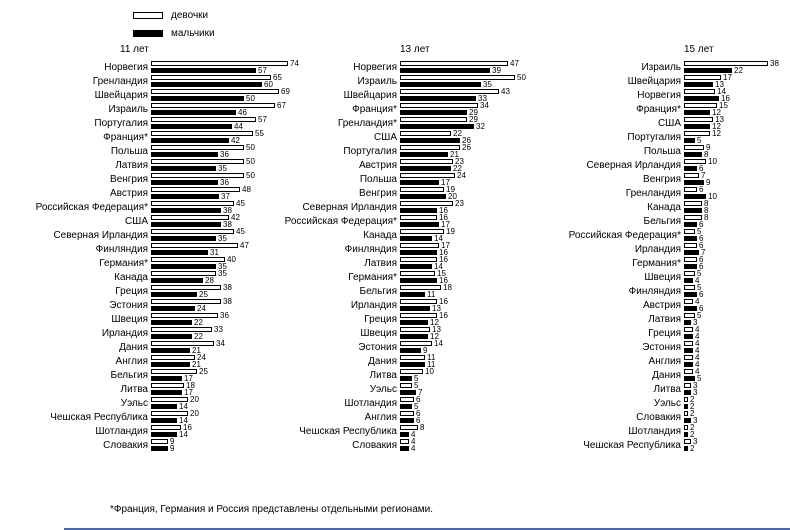 The width and height of the screenshot is (790, 530). Describe the element at coordinates (738, 70) in the screenshot. I see `boys-value: 22` at that location.